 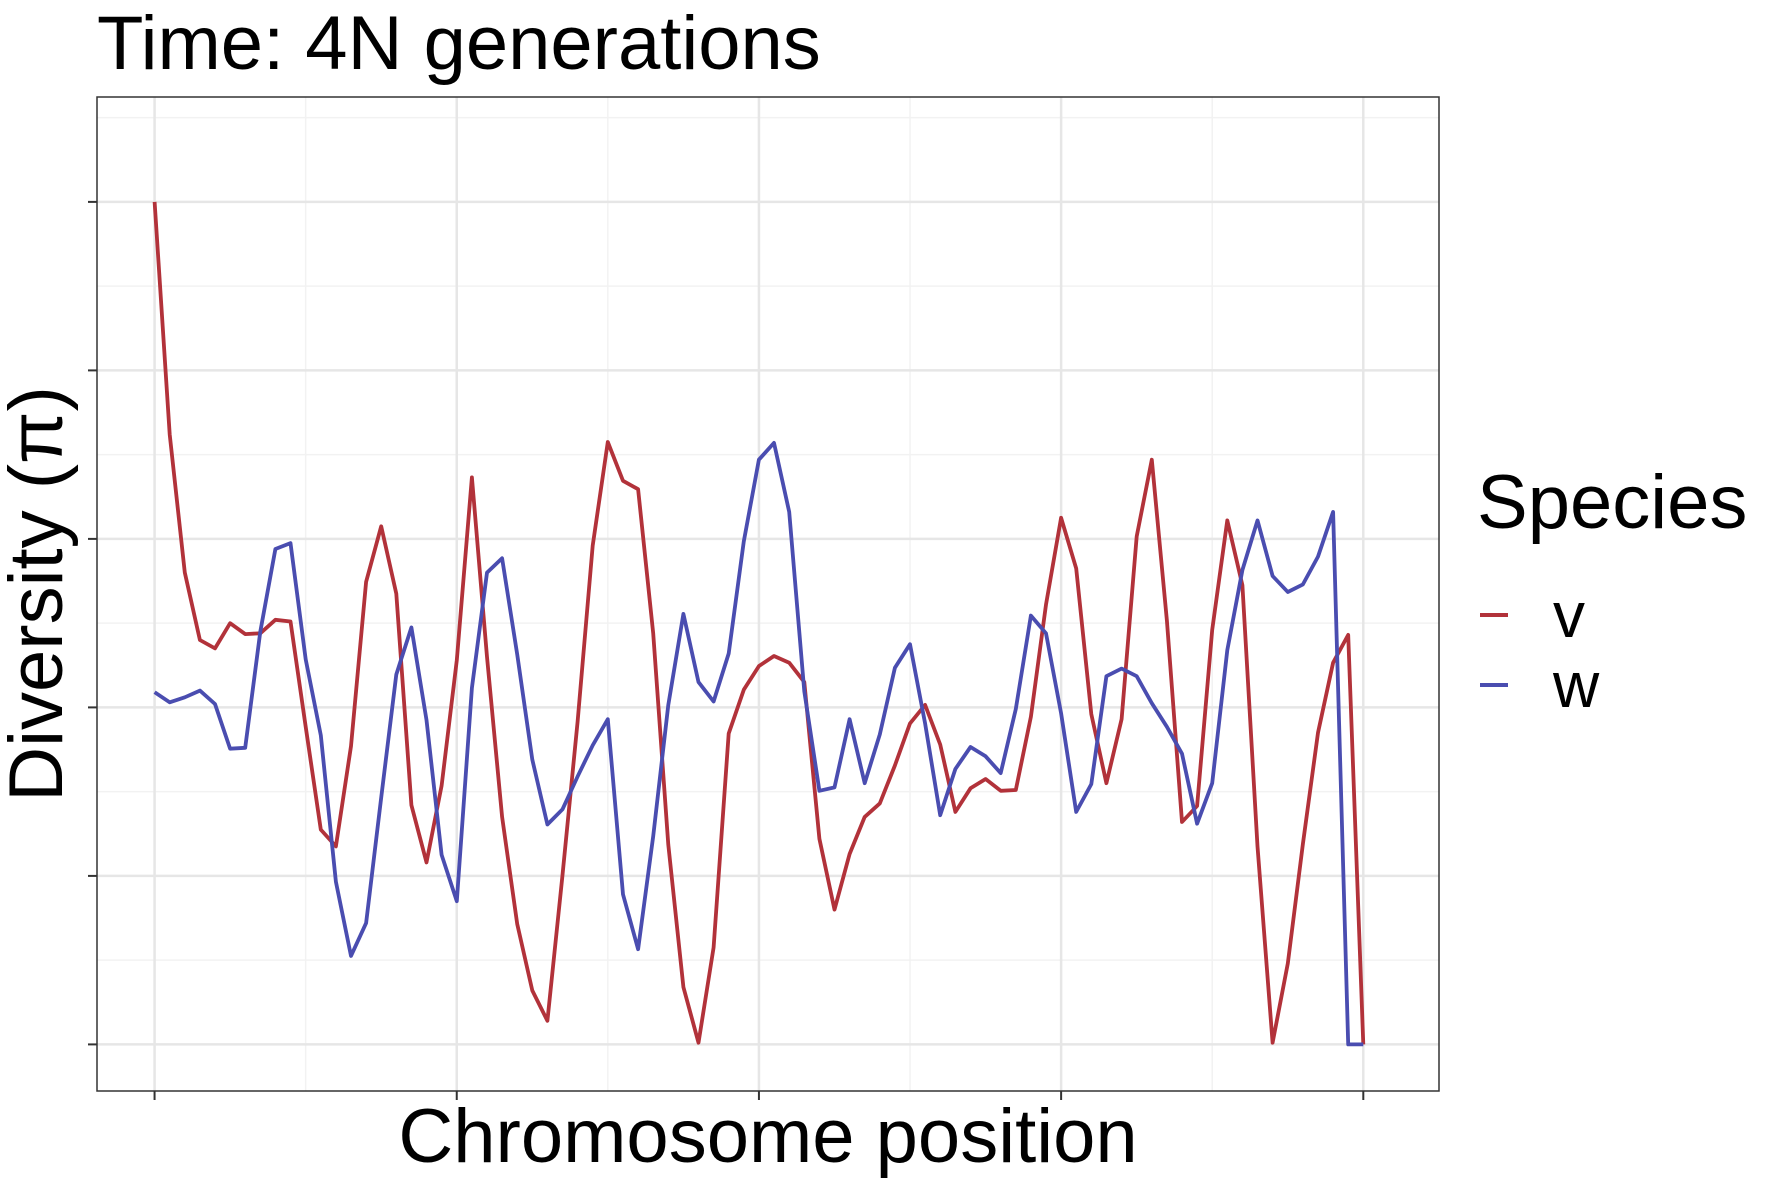 I want to click on x-axis-title: Chromosome position, so click(x=767, y=1136).